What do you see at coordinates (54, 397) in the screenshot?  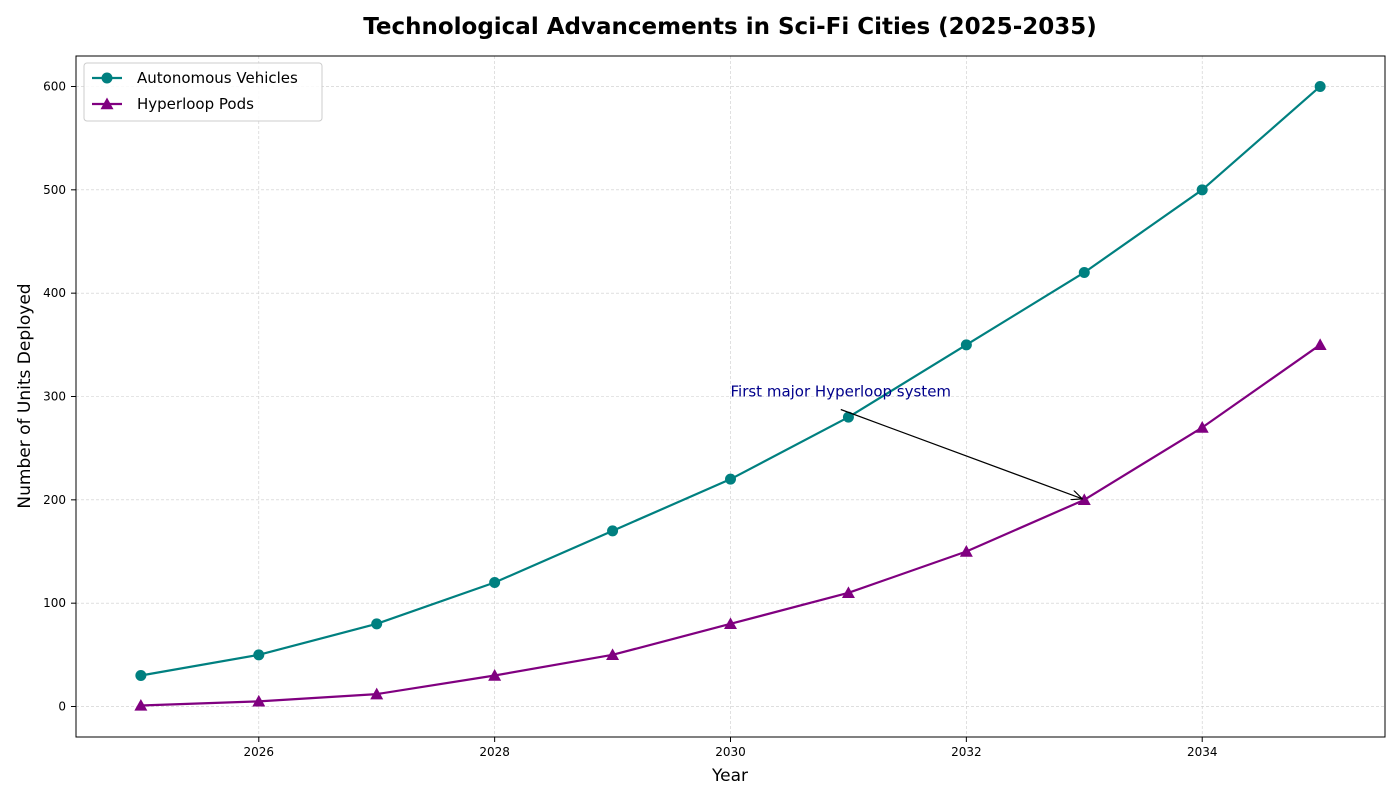 I see `y-tick-label: 300` at bounding box center [54, 397].